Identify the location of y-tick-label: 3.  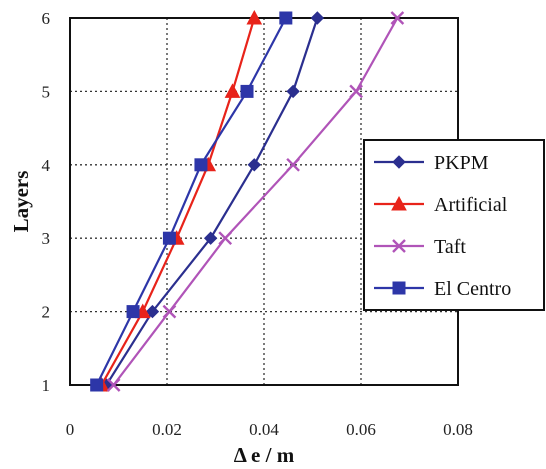
(46, 238).